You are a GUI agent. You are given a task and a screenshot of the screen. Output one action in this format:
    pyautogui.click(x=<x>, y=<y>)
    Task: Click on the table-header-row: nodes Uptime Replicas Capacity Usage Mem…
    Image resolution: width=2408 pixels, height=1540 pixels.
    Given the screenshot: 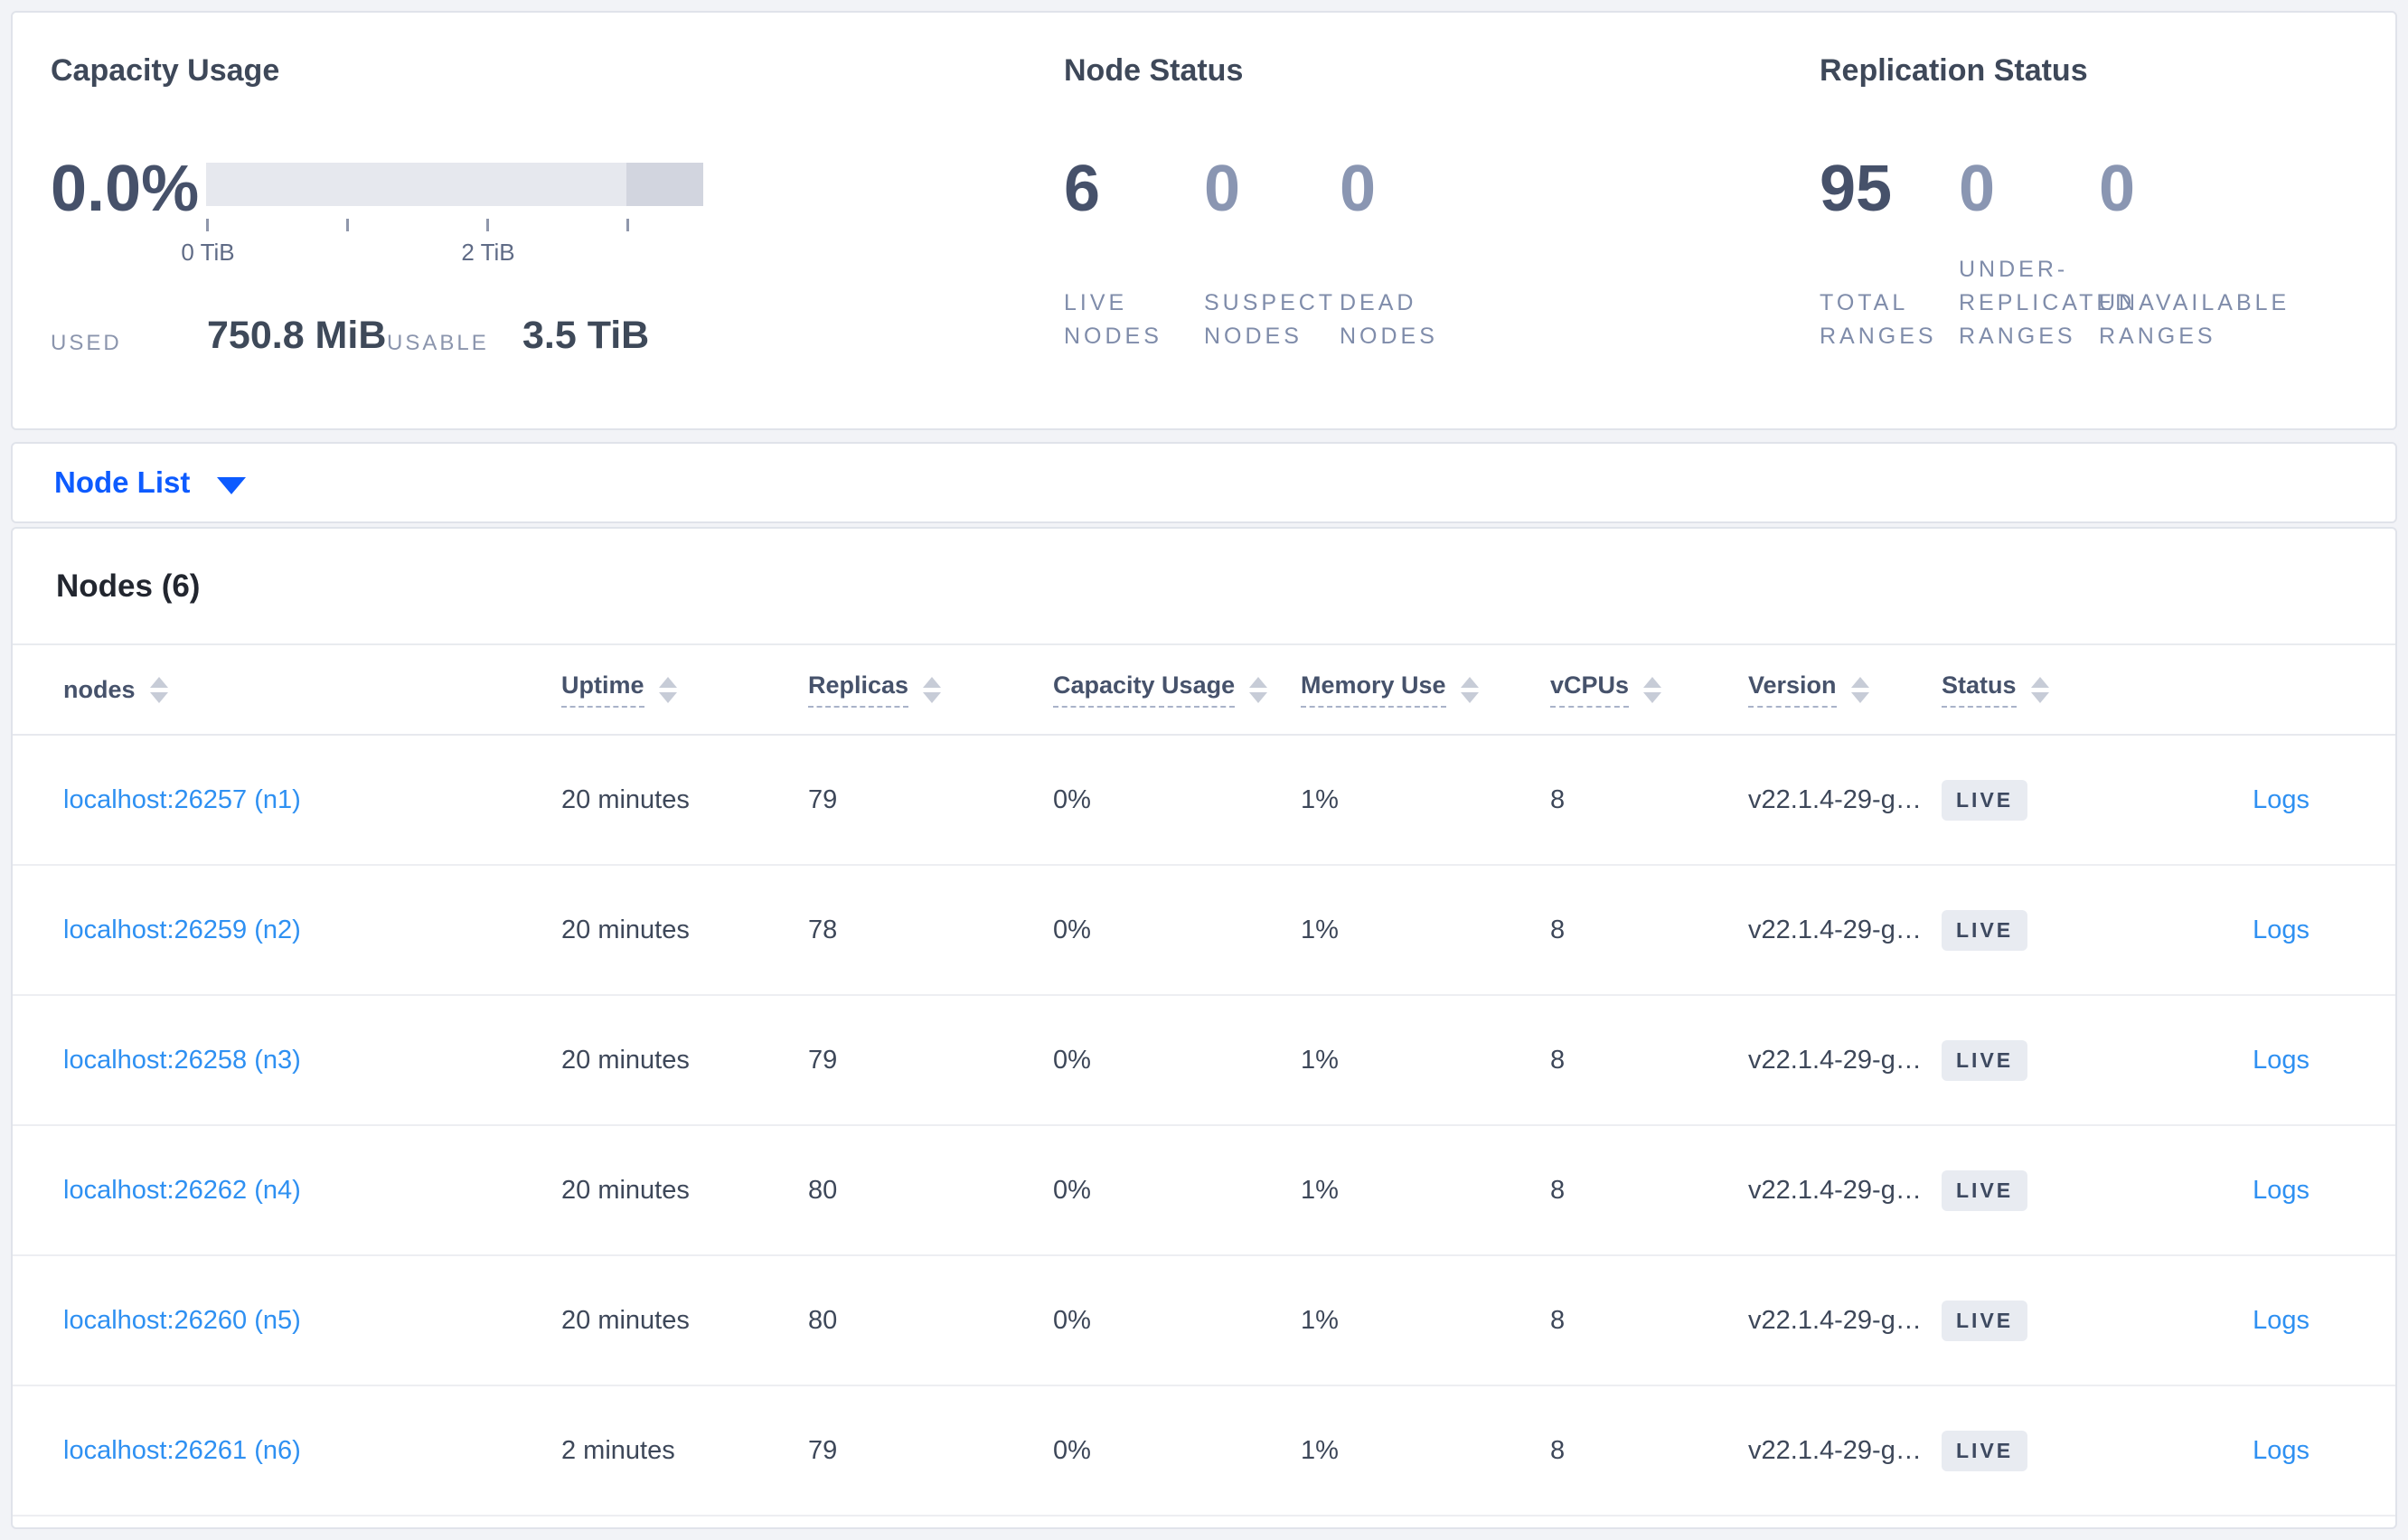 What is the action you would take?
    pyautogui.click(x=1204, y=690)
    